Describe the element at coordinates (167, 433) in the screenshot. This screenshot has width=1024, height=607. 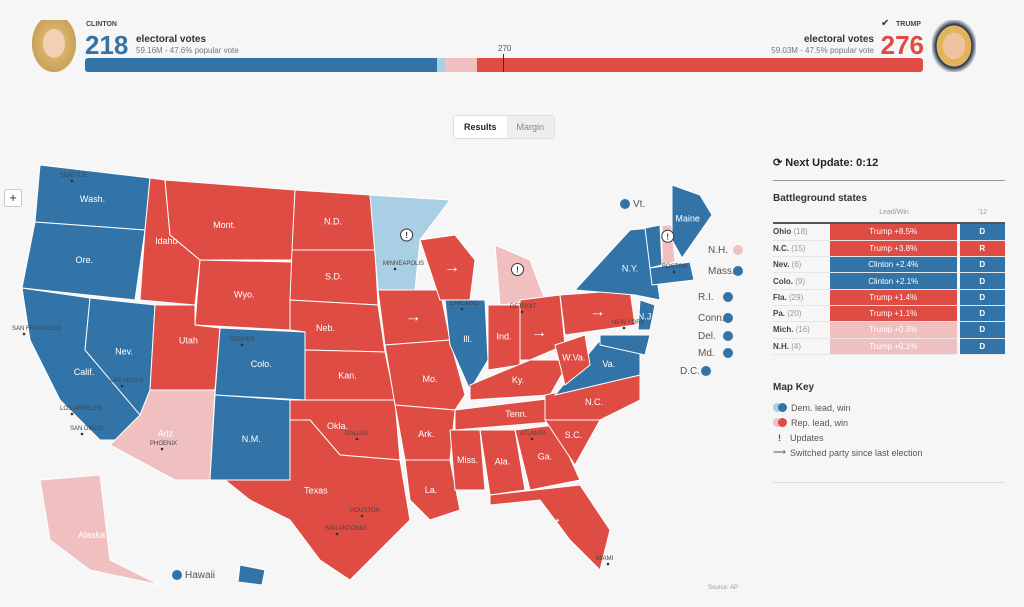
I see `state-label: Ariz.` at that location.